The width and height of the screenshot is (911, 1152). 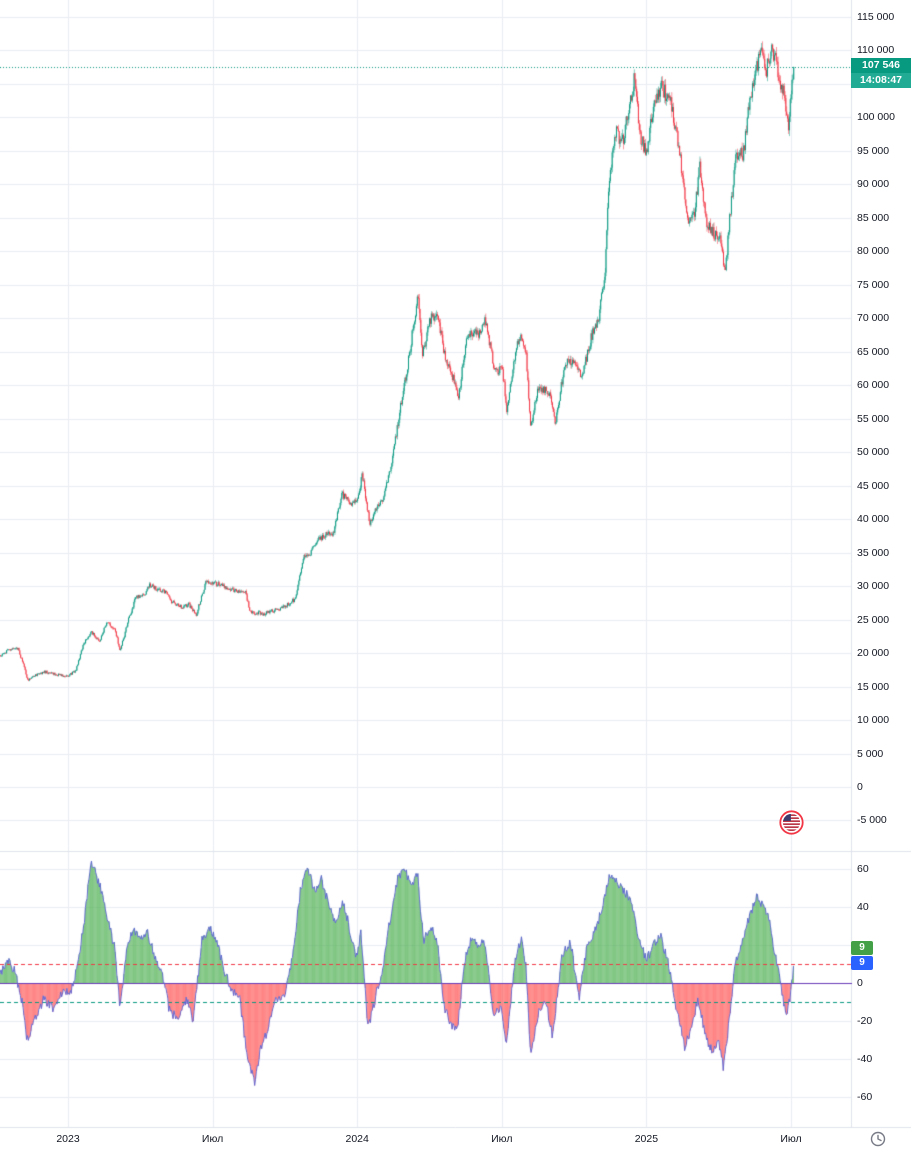 I want to click on osc-tick-label: 60, so click(x=863, y=869).